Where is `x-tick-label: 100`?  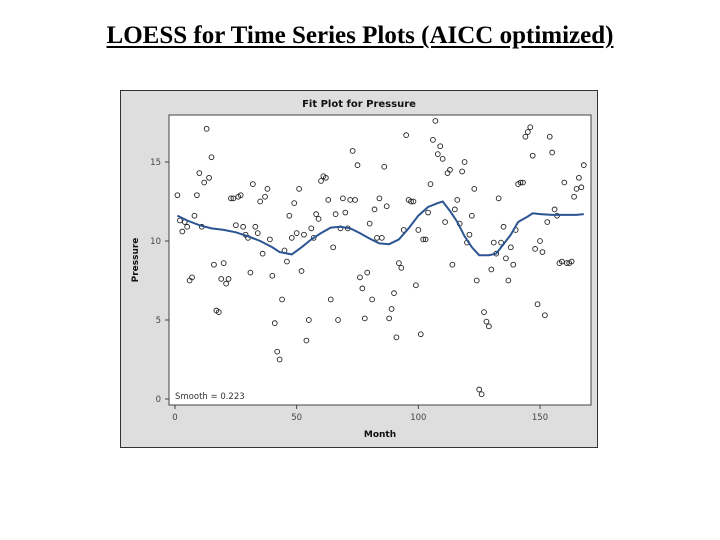 x-tick-label: 100 is located at coordinates (418, 418).